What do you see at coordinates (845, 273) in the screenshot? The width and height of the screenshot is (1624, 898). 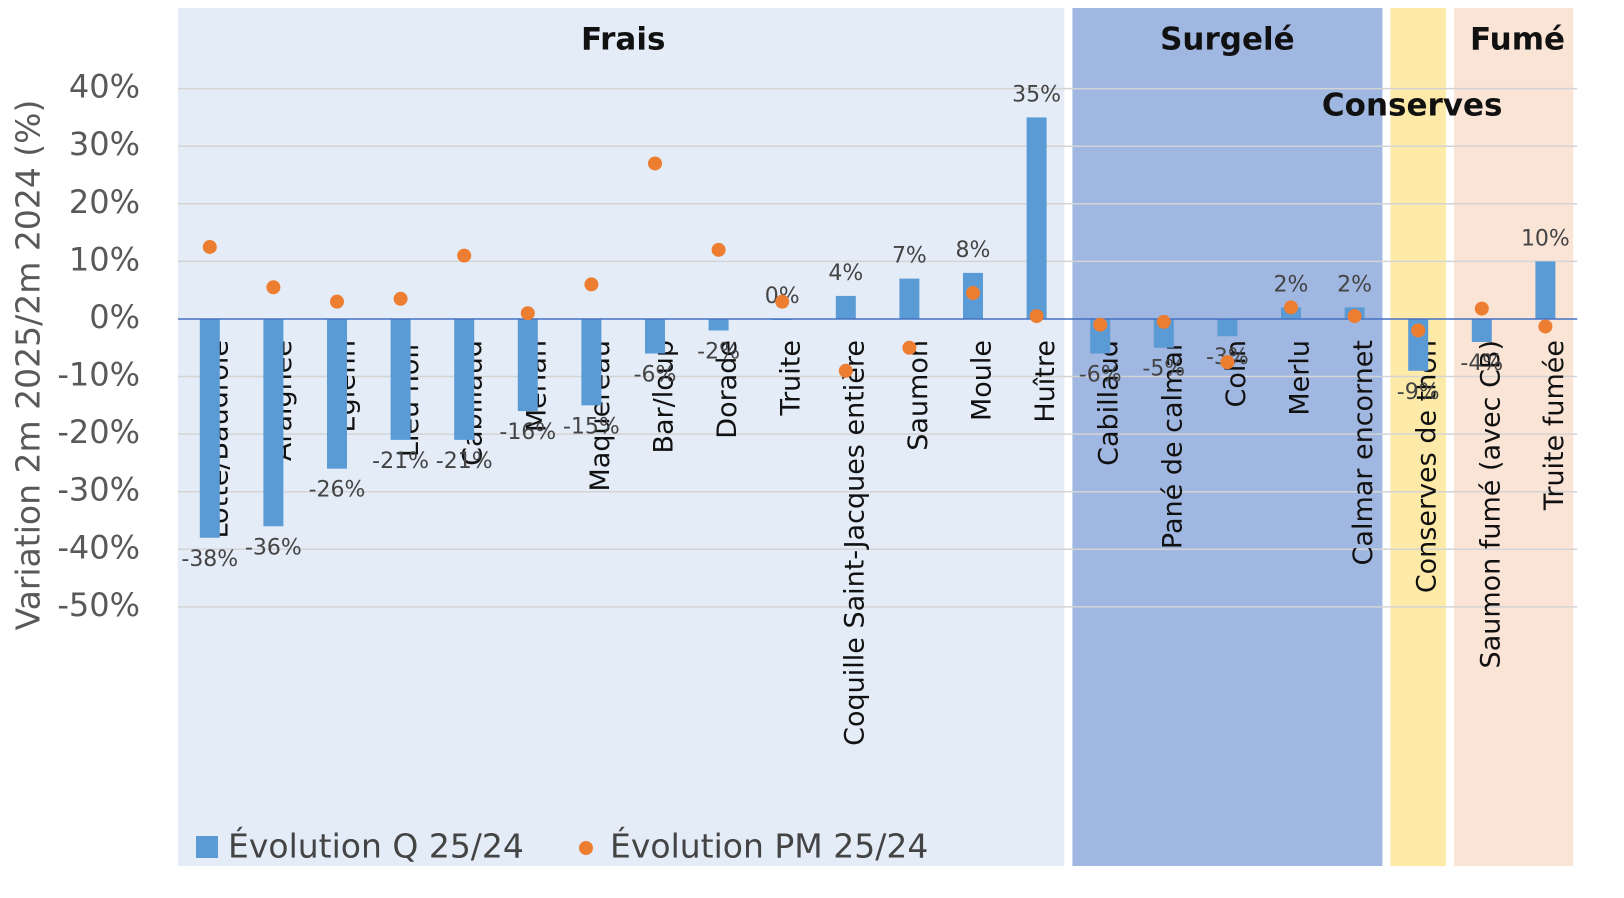 I see `data-label: 4%` at bounding box center [845, 273].